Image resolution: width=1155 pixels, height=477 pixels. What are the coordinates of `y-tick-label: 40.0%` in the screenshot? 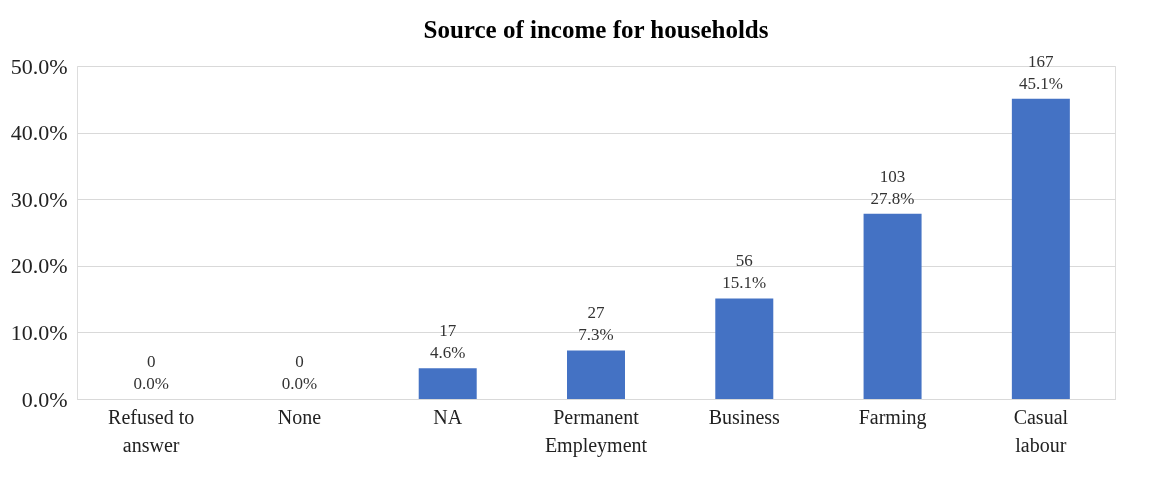 It's located at (39, 133).